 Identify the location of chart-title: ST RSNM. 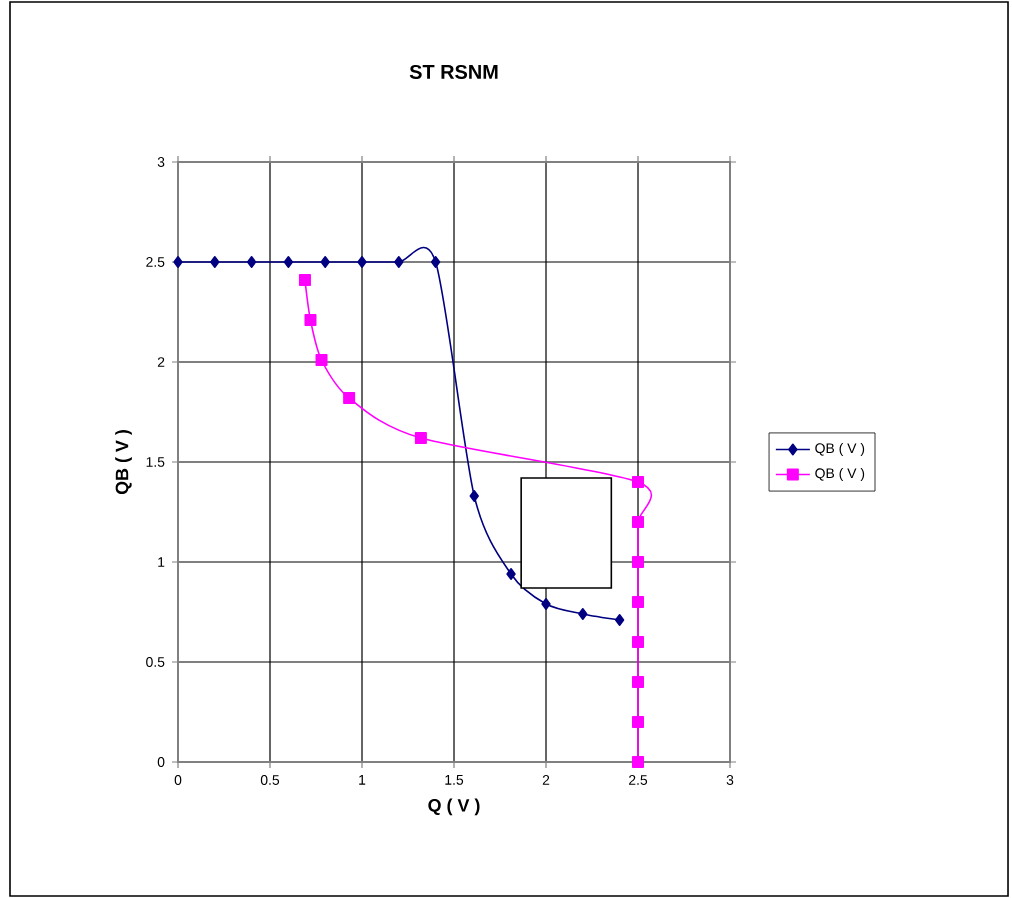
(453, 71).